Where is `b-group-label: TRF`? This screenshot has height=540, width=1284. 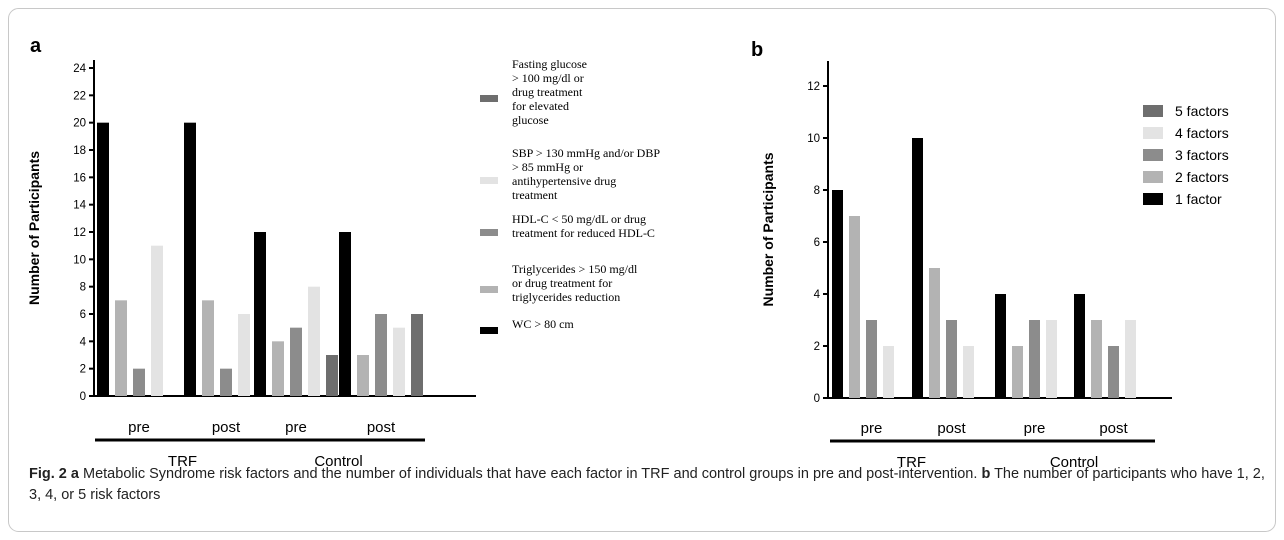 b-group-label: TRF is located at coordinates (911, 462).